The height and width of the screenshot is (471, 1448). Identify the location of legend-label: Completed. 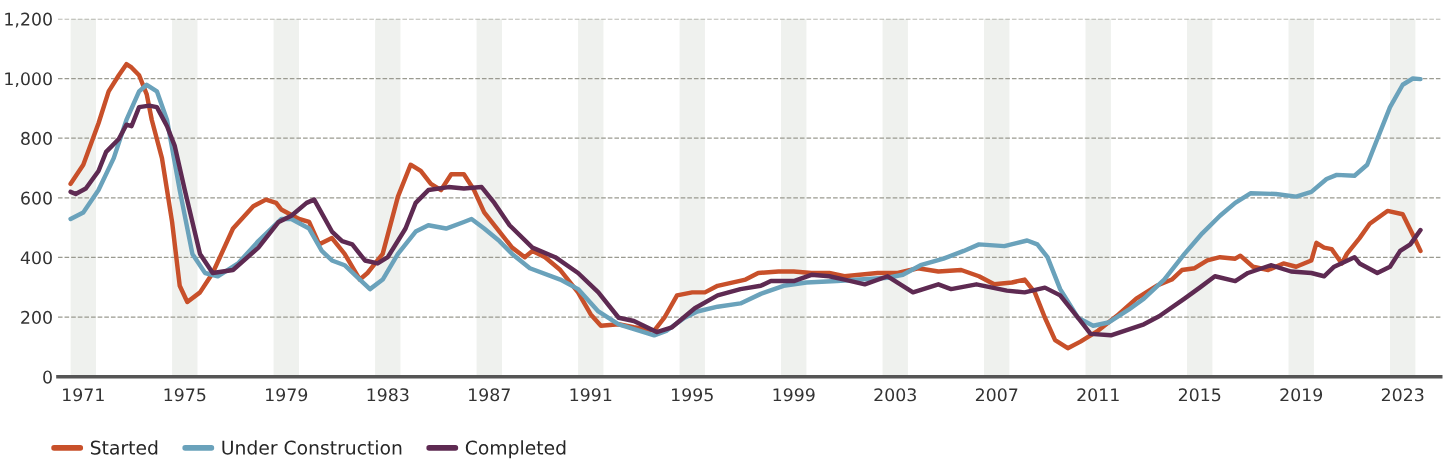
(515, 449).